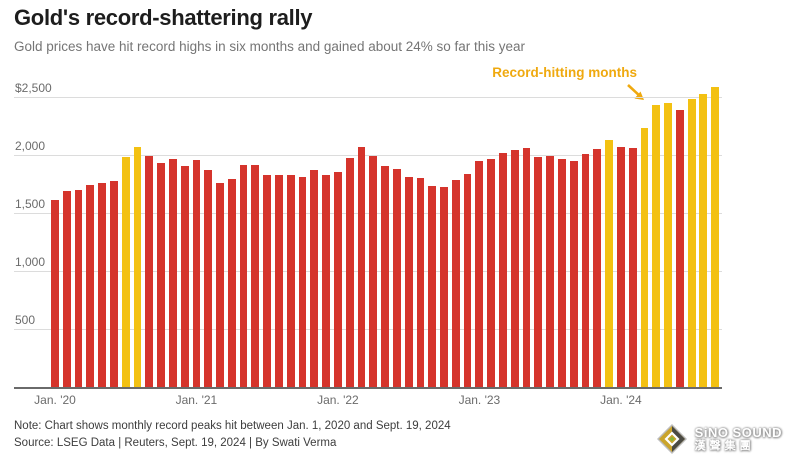 This screenshot has width=788, height=459. What do you see at coordinates (90, 285) in the screenshot?
I see `bar-apr-2020` at bounding box center [90, 285].